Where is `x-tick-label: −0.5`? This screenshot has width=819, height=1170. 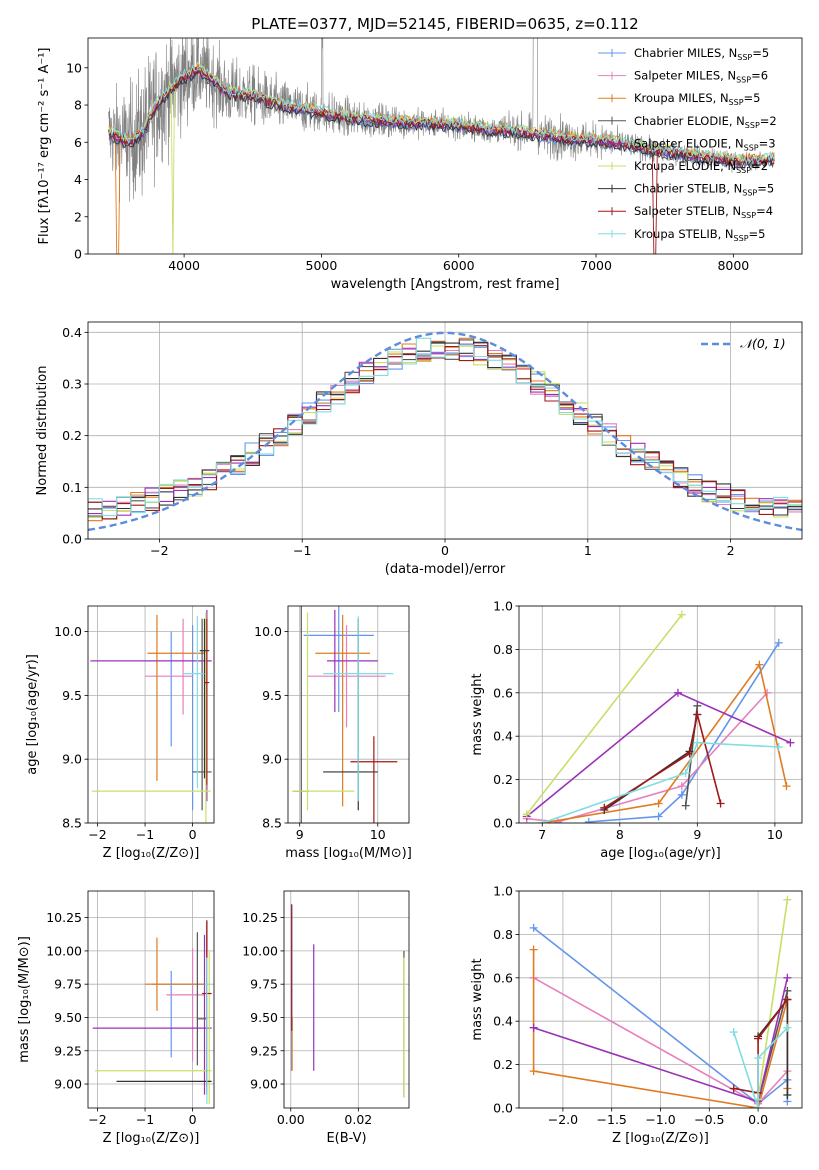
x-tick-label: −0.5 is located at coordinates (709, 1119).